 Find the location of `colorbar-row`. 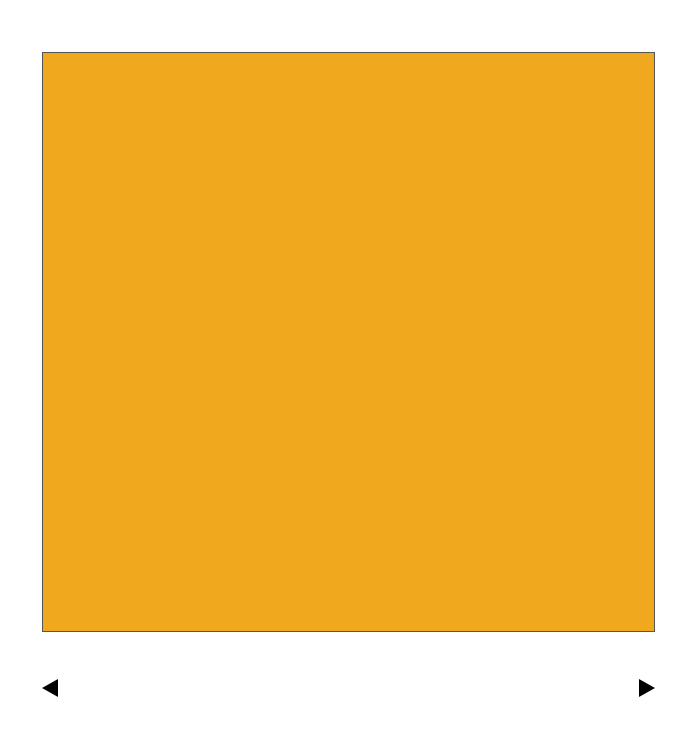

colorbar-row is located at coordinates (348, 688).